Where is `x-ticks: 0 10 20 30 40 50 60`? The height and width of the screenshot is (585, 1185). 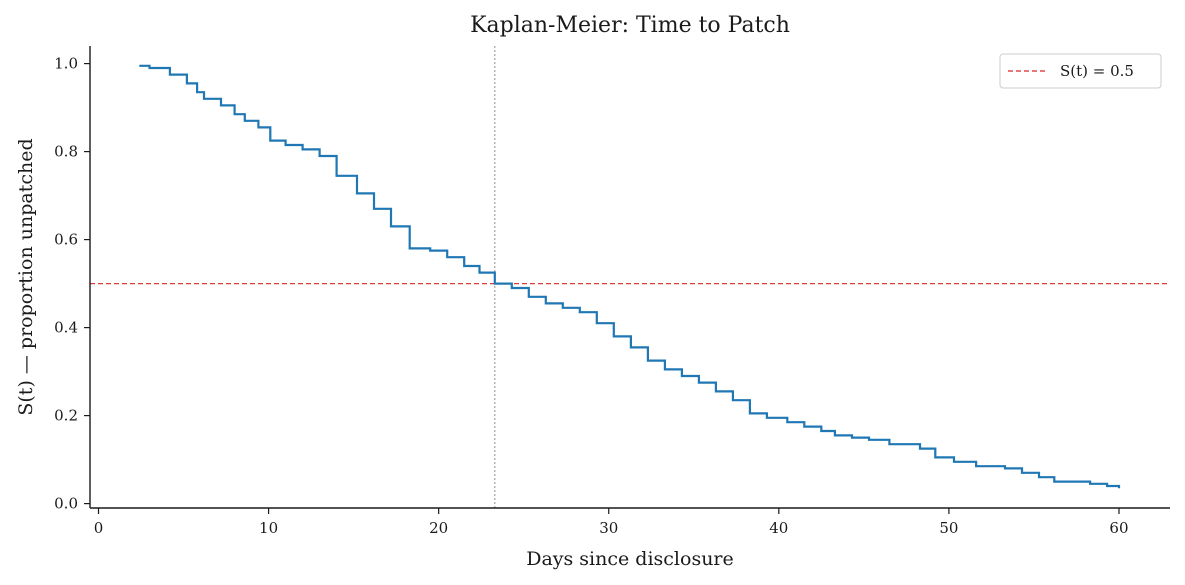 x-ticks: 0 10 20 30 40 50 60 is located at coordinates (611, 522).